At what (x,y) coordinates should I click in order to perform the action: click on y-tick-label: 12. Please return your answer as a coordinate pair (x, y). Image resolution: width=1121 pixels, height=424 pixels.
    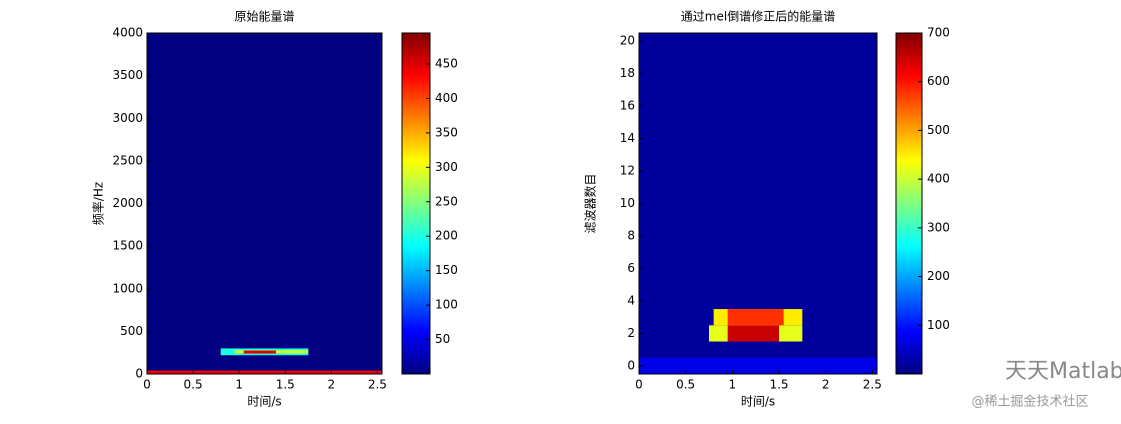
    Looking at the image, I should click on (627, 171).